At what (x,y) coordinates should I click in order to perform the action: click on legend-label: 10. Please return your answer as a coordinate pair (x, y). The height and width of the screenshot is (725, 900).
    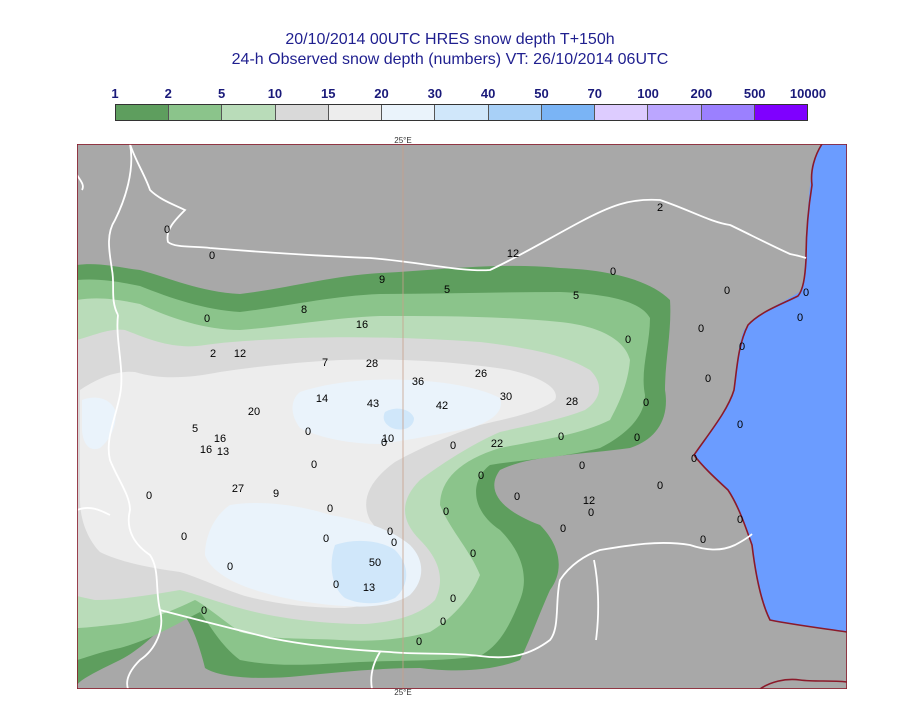
    Looking at the image, I should click on (275, 93).